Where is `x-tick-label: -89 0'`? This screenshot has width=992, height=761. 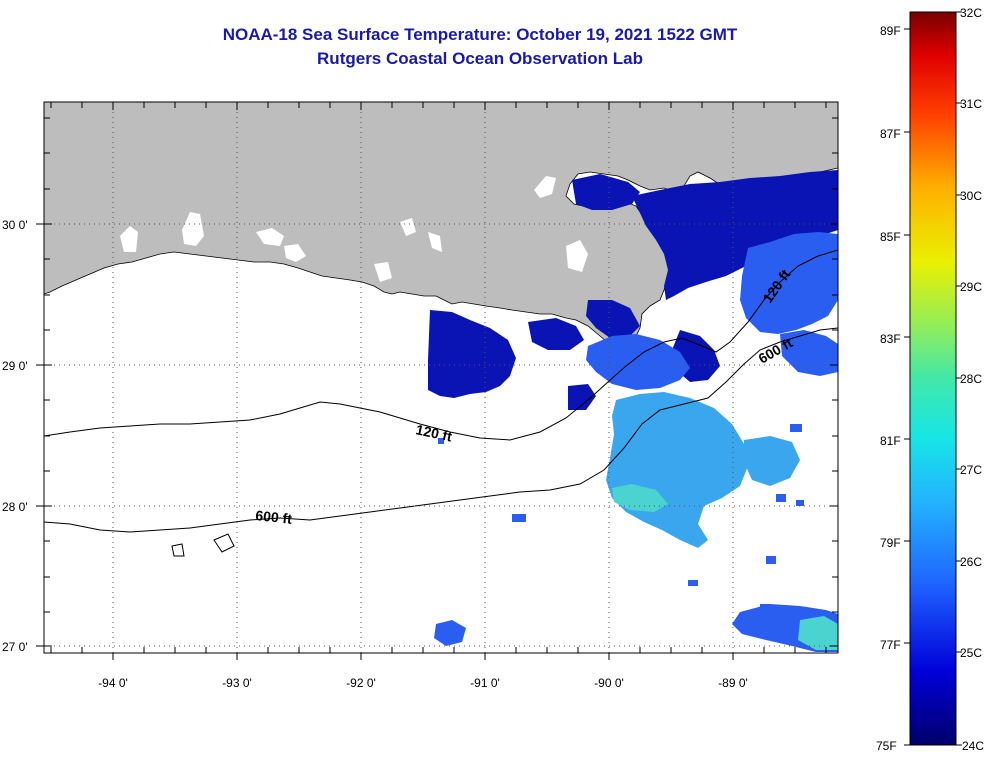
x-tick-label: -89 0' is located at coordinates (733, 683).